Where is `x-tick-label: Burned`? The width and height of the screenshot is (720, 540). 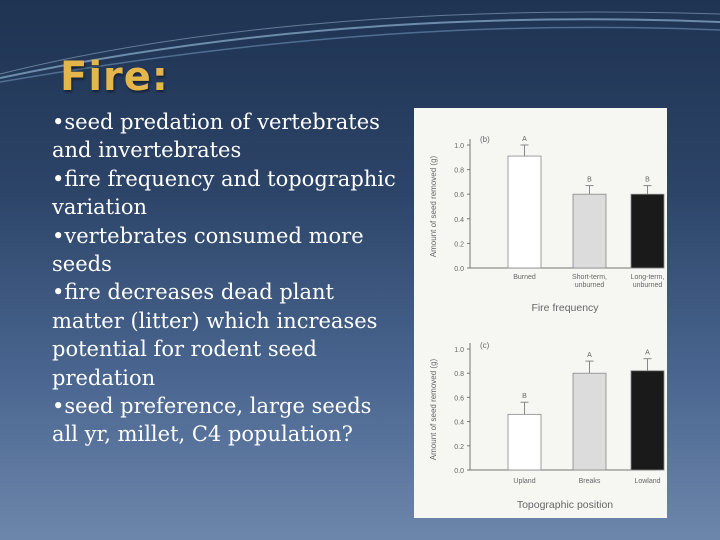
x-tick-label: Burned is located at coordinates (524, 277).